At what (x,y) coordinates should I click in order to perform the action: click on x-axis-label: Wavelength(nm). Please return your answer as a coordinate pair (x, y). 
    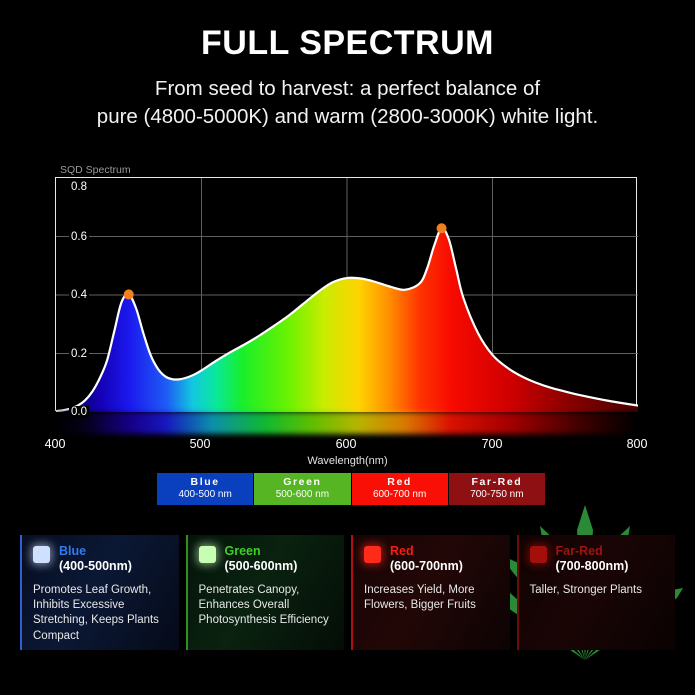
    Looking at the image, I should click on (347, 461).